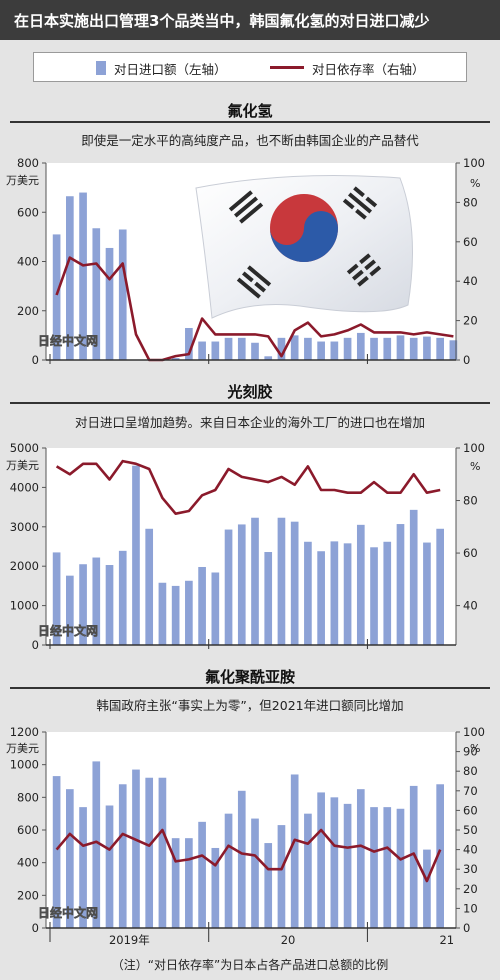 This screenshot has height=980, width=500. What do you see at coordinates (250, 965) in the screenshot?
I see `footnote: （注）“对日依存率”为日本占各产品进口总额的比例` at bounding box center [250, 965].